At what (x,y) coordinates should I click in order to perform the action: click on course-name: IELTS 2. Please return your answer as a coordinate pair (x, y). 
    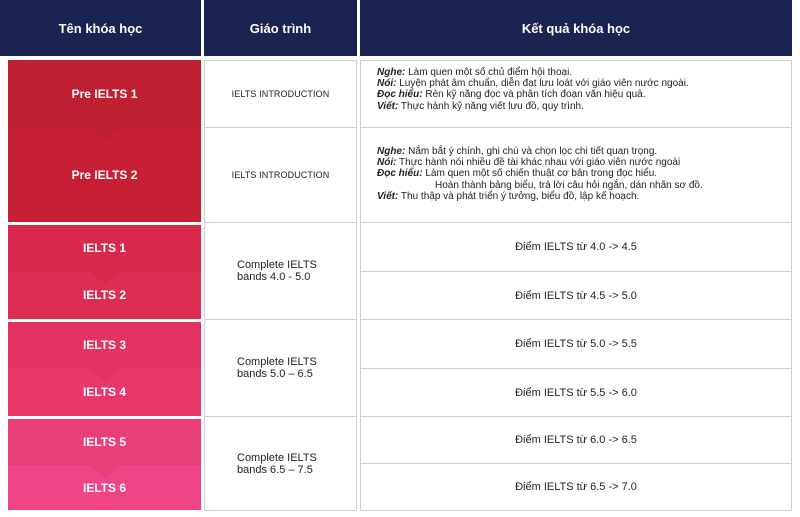
    Looking at the image, I should click on (104, 295).